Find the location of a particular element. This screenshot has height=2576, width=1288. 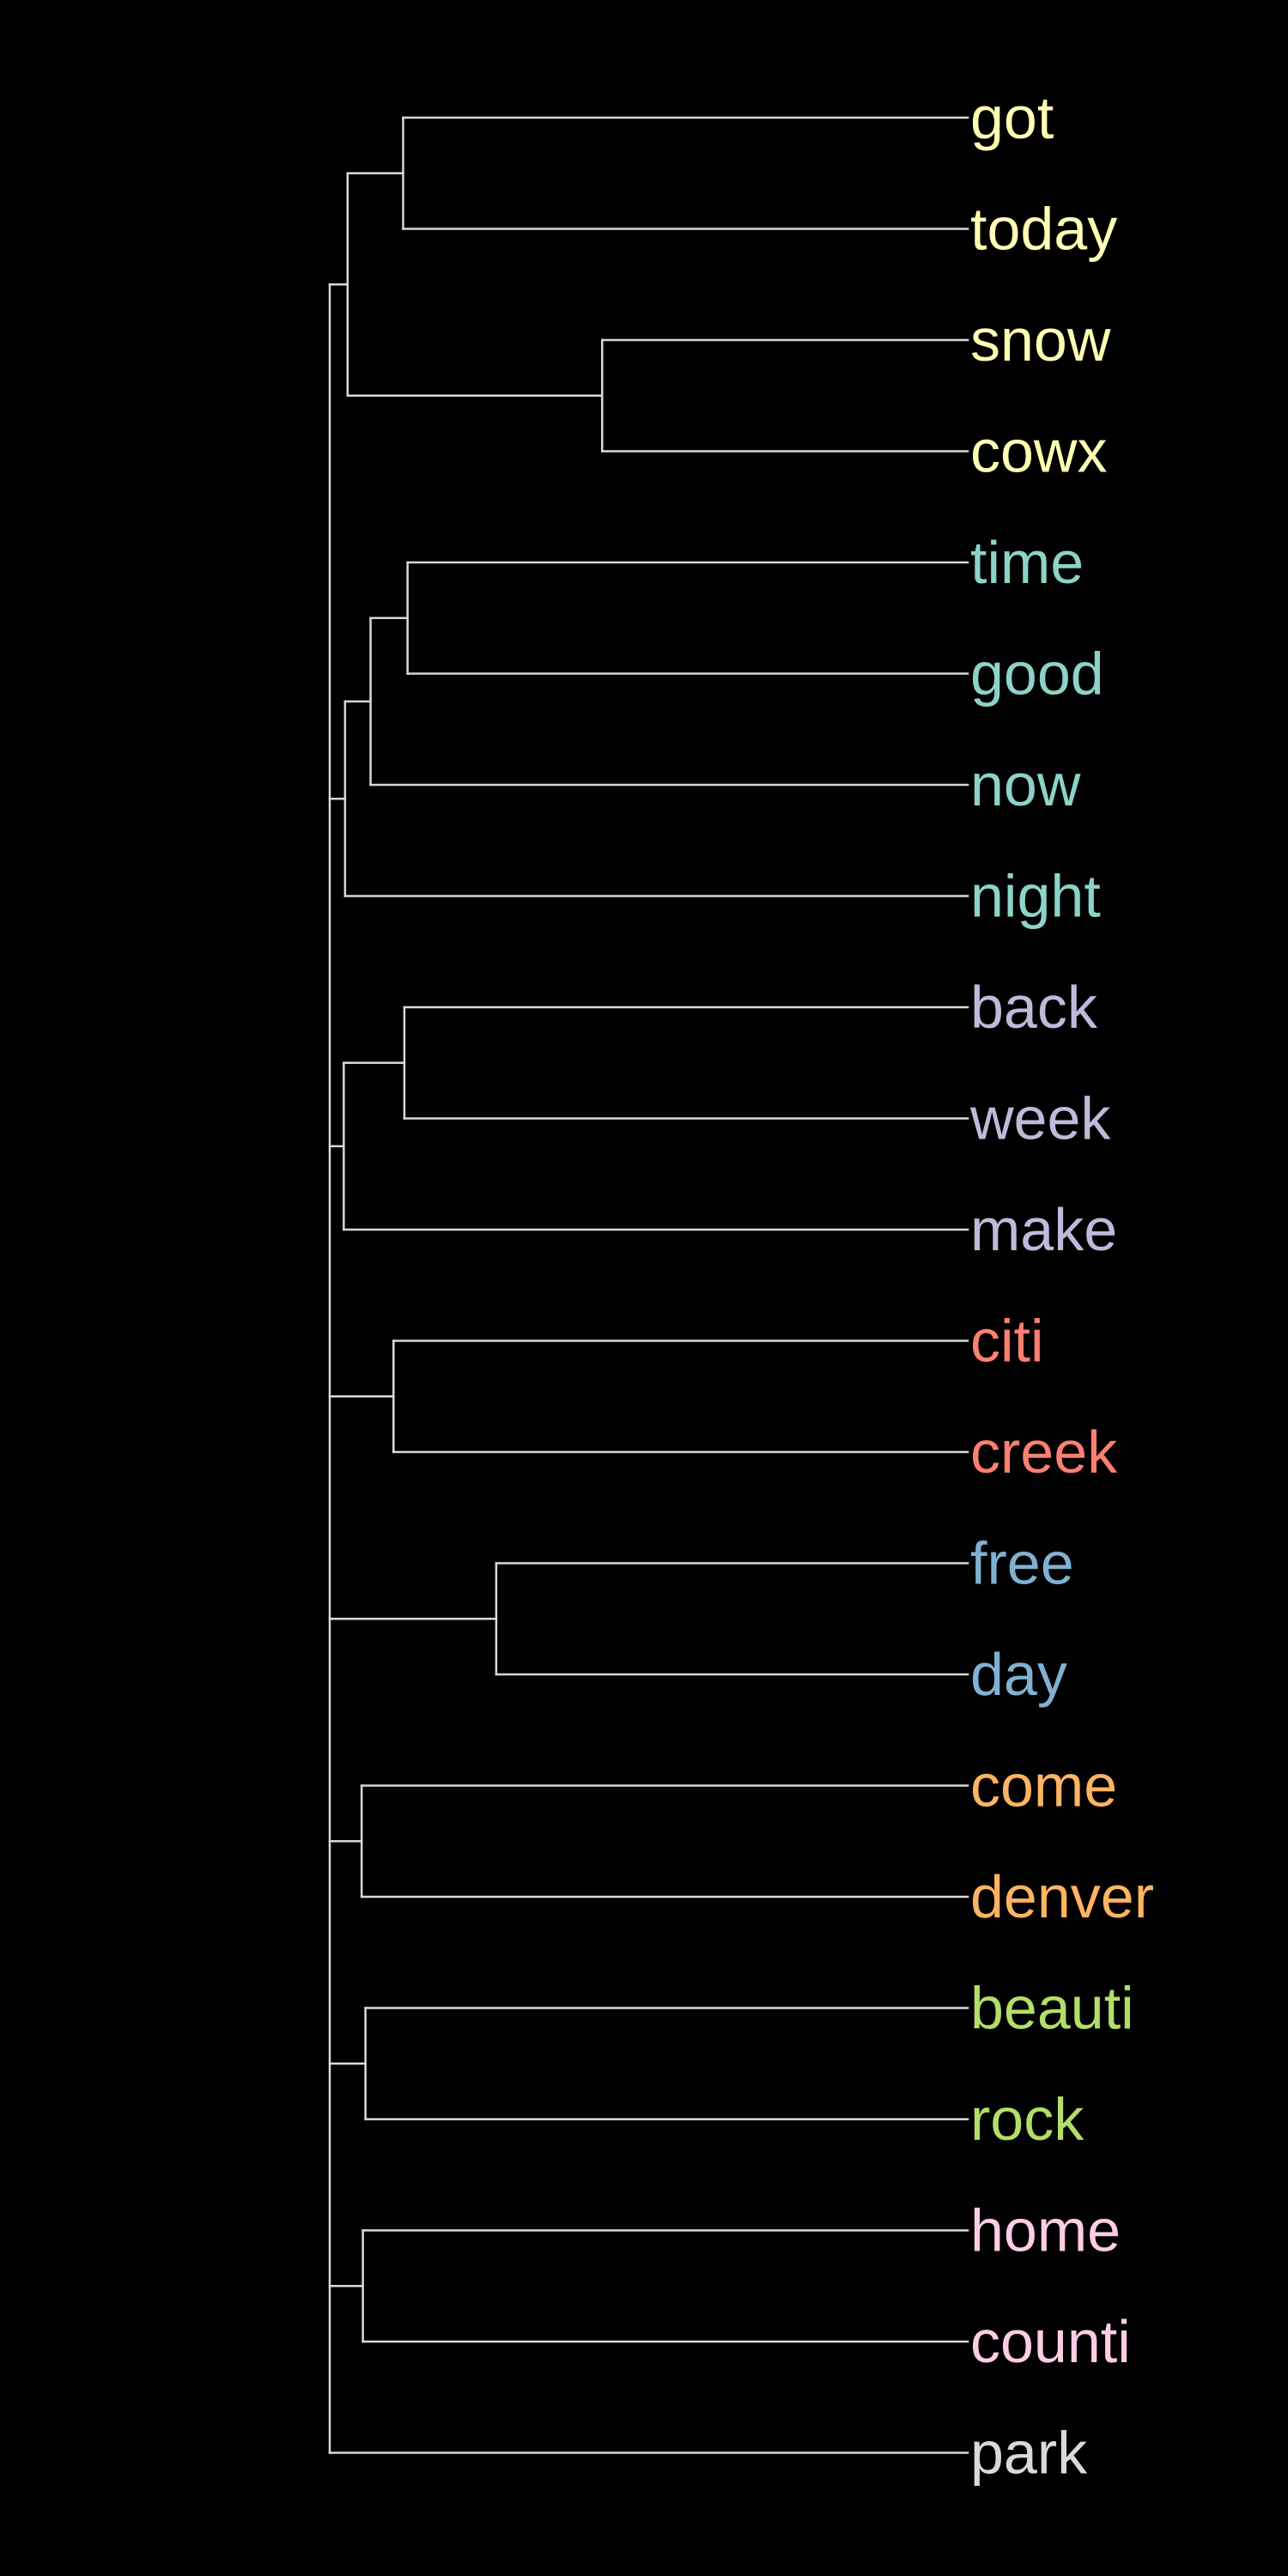

leaf-label-park: park is located at coordinates (1029, 2453).